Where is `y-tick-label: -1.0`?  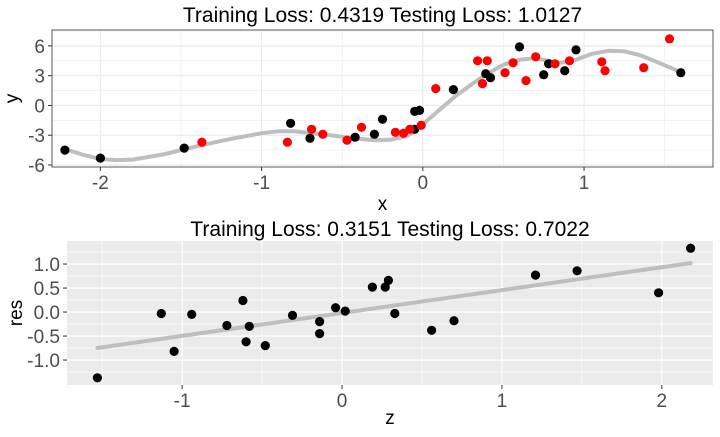
y-tick-label: -1.0 is located at coordinates (43, 361).